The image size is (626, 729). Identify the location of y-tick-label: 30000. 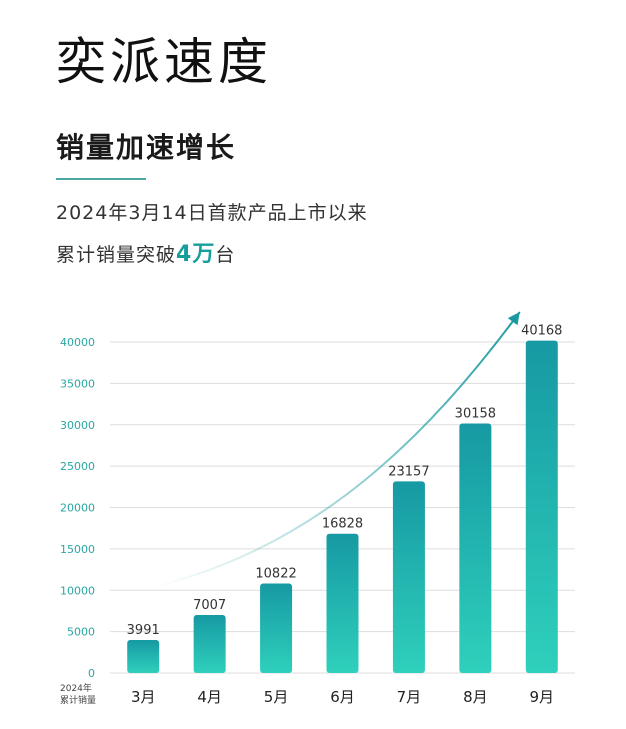
(77, 425).